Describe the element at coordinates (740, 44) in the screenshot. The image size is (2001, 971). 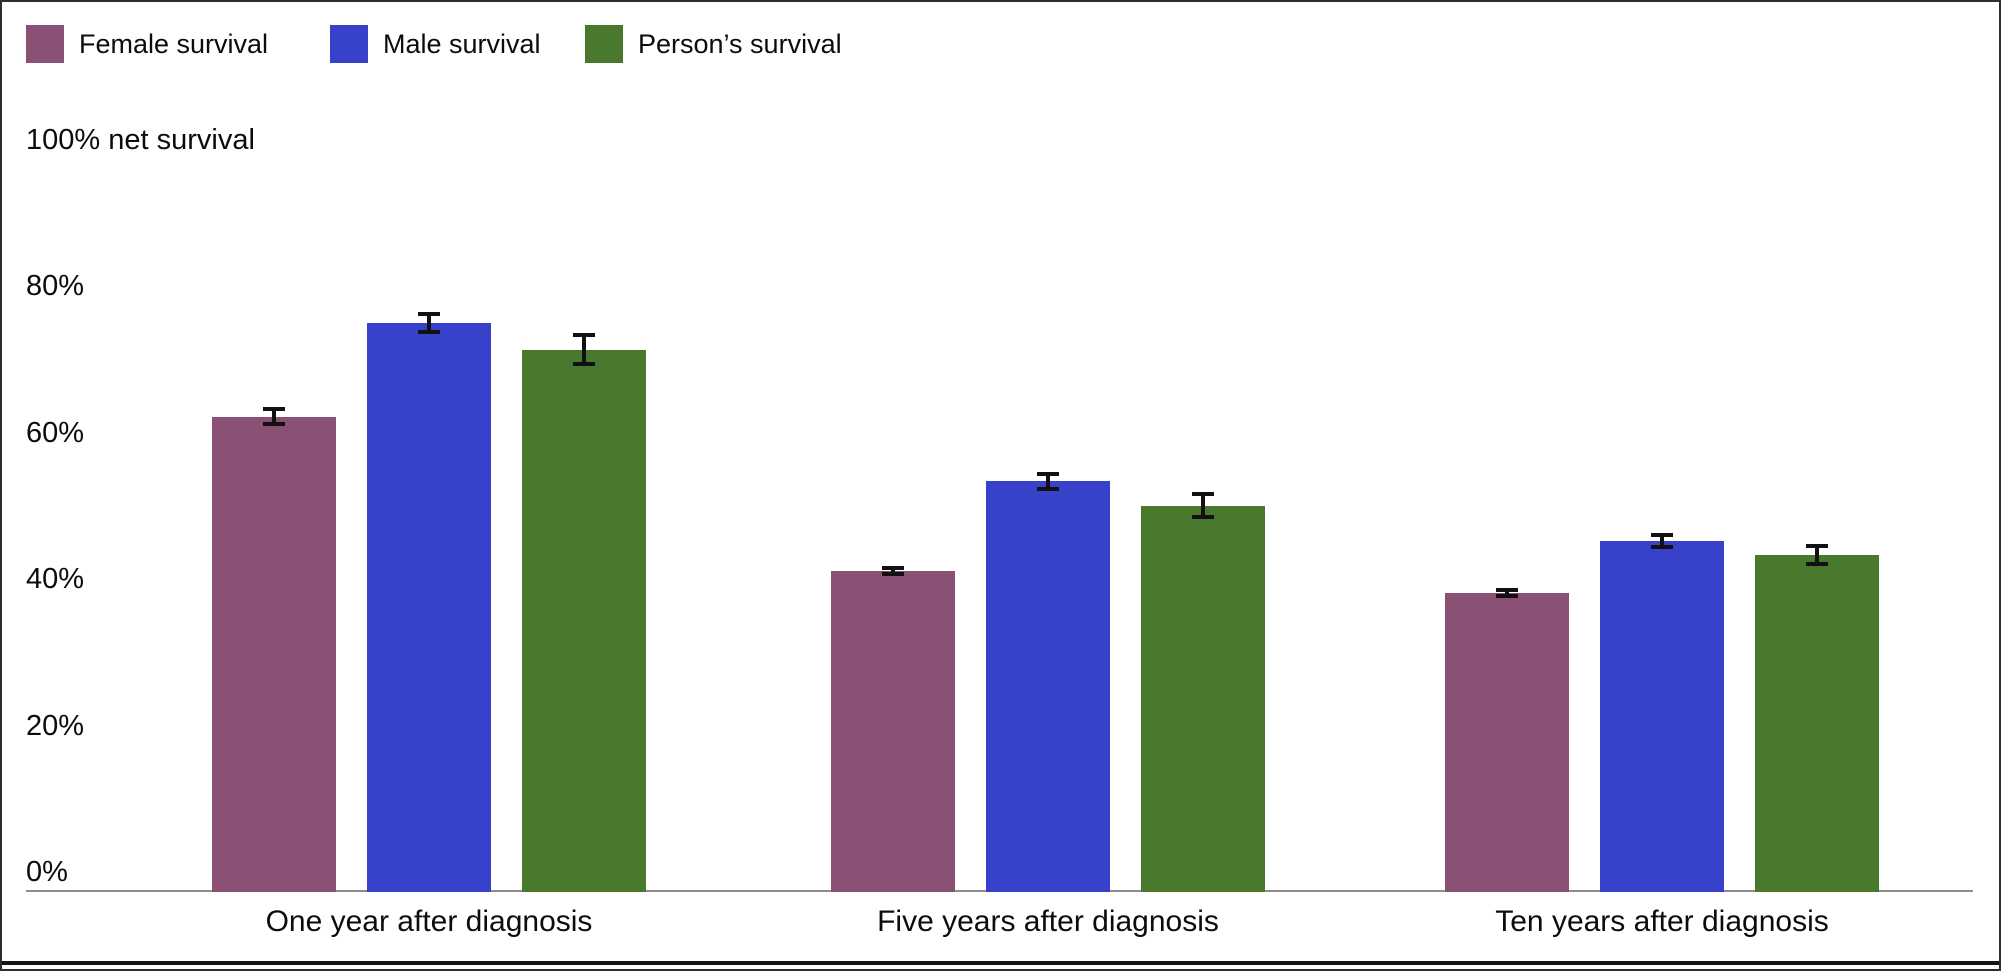
I see `legend-label: Person’s survival` at that location.